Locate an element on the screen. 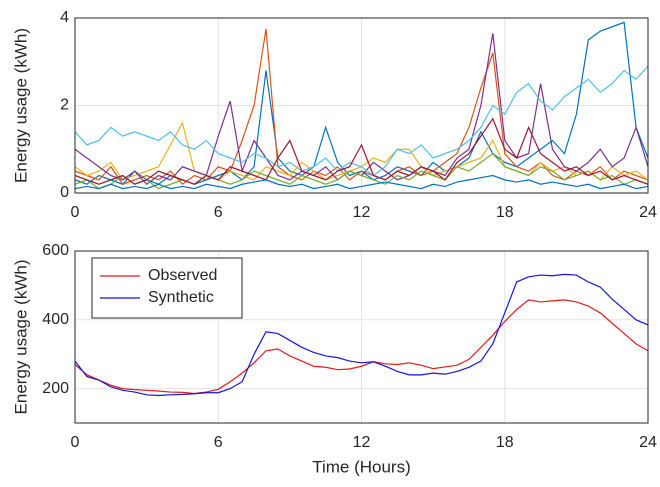 Image resolution: width=660 pixels, height=487 pixels. x-axis-label: Time (Hours) is located at coordinates (361, 466).